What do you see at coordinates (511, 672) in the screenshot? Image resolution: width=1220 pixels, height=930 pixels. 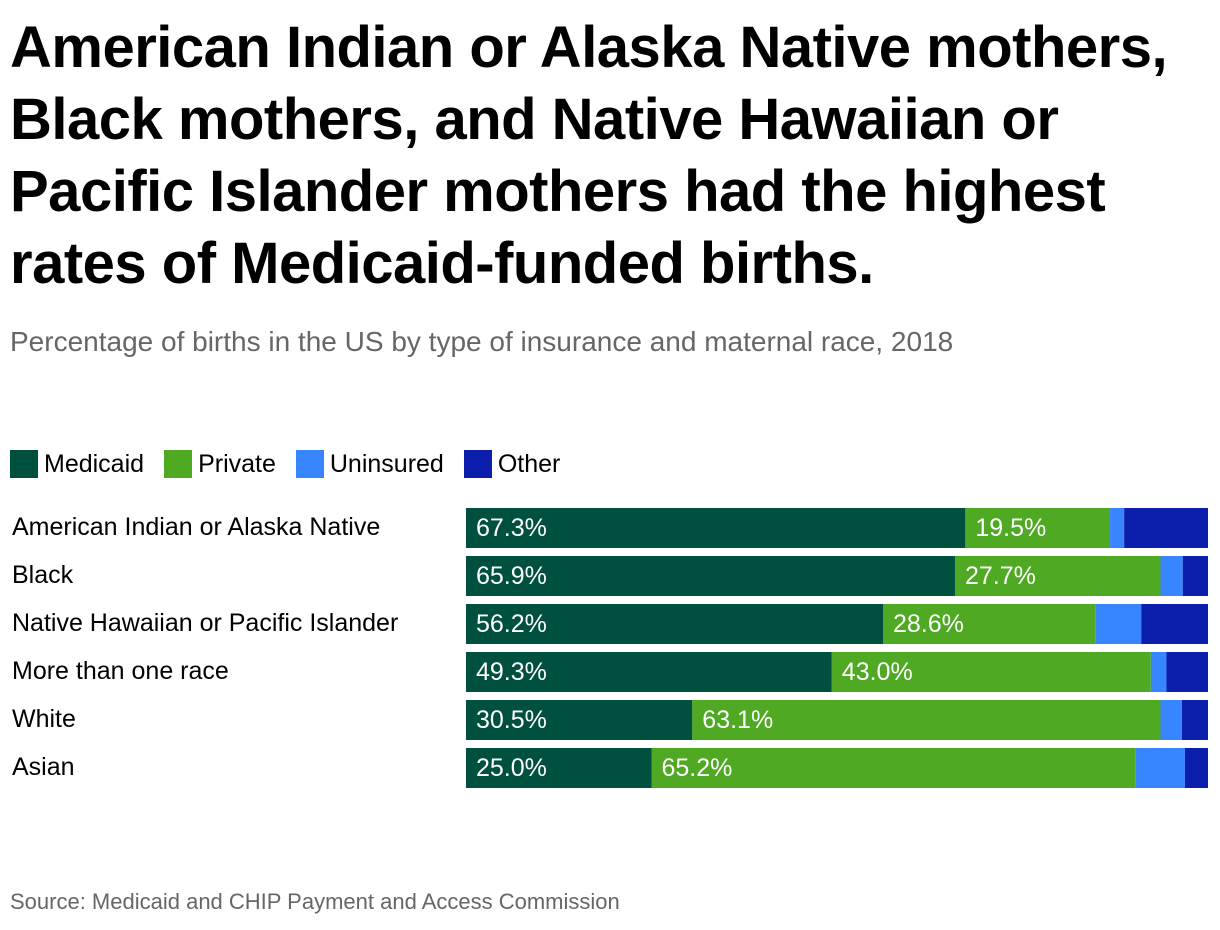 I see `data-label-medicaid-more-than-one-race: 49.3%` at bounding box center [511, 672].